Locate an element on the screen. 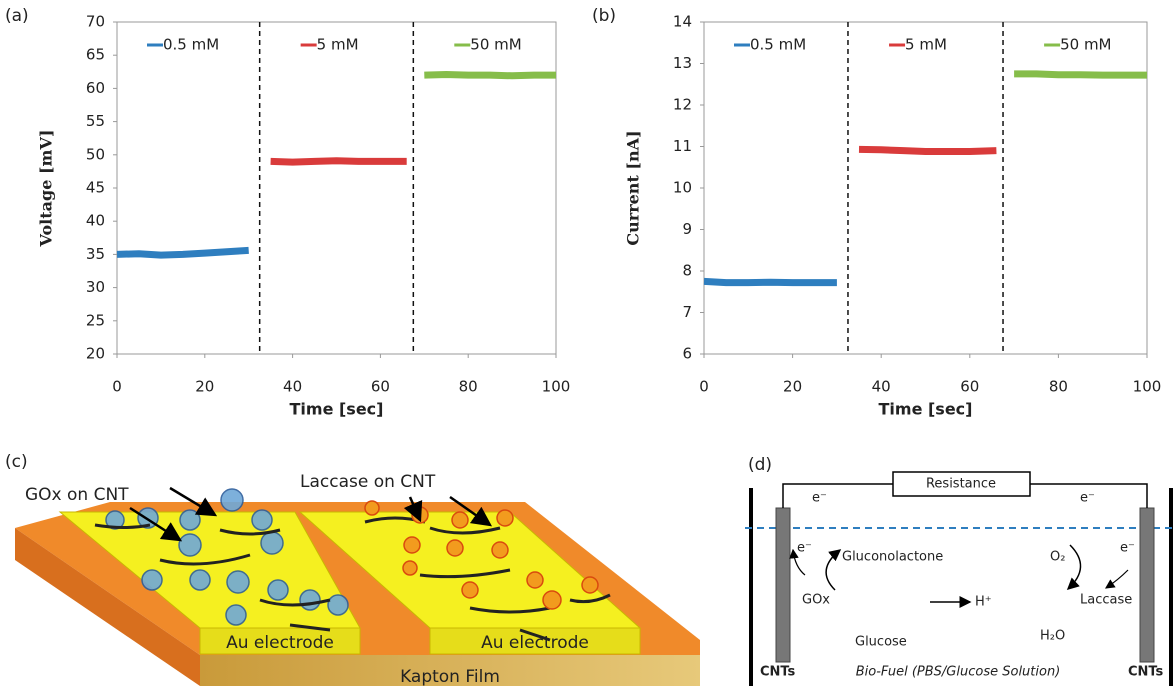 The width and height of the screenshot is (1176, 686). label: Laccase is located at coordinates (1106, 600).